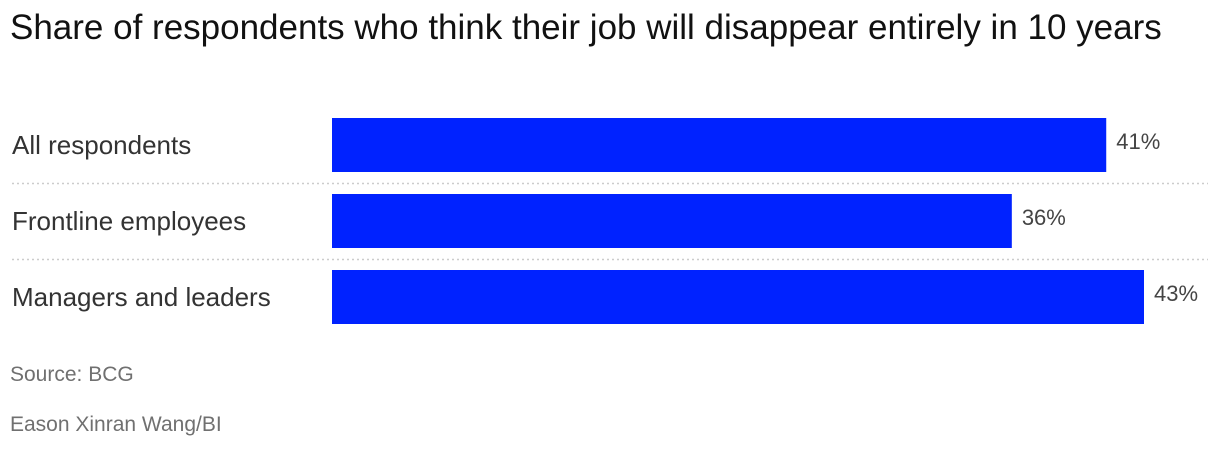 This screenshot has width=1220, height=450. What do you see at coordinates (1138, 141) in the screenshot?
I see `value-label: 41%` at bounding box center [1138, 141].